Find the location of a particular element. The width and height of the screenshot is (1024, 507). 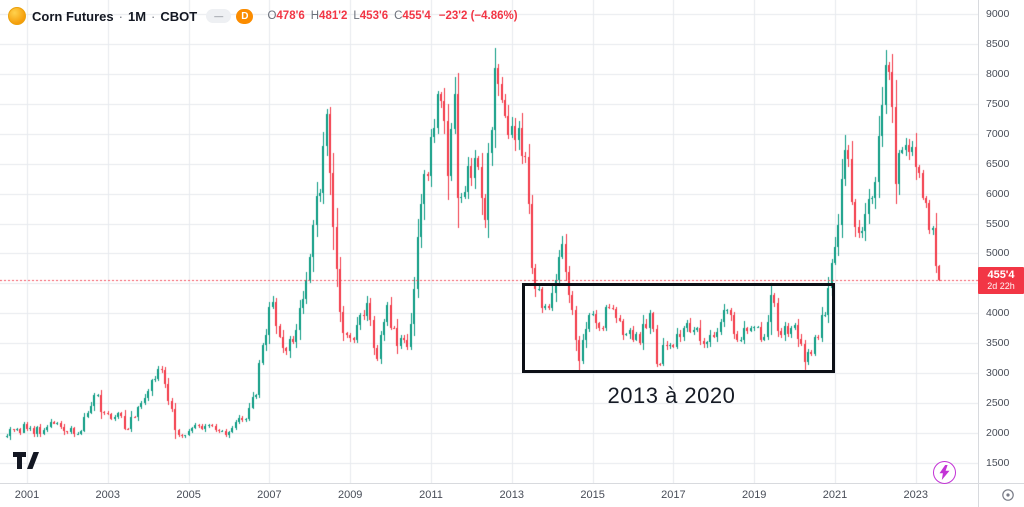

open-value: 478'6 is located at coordinates (290, 16).